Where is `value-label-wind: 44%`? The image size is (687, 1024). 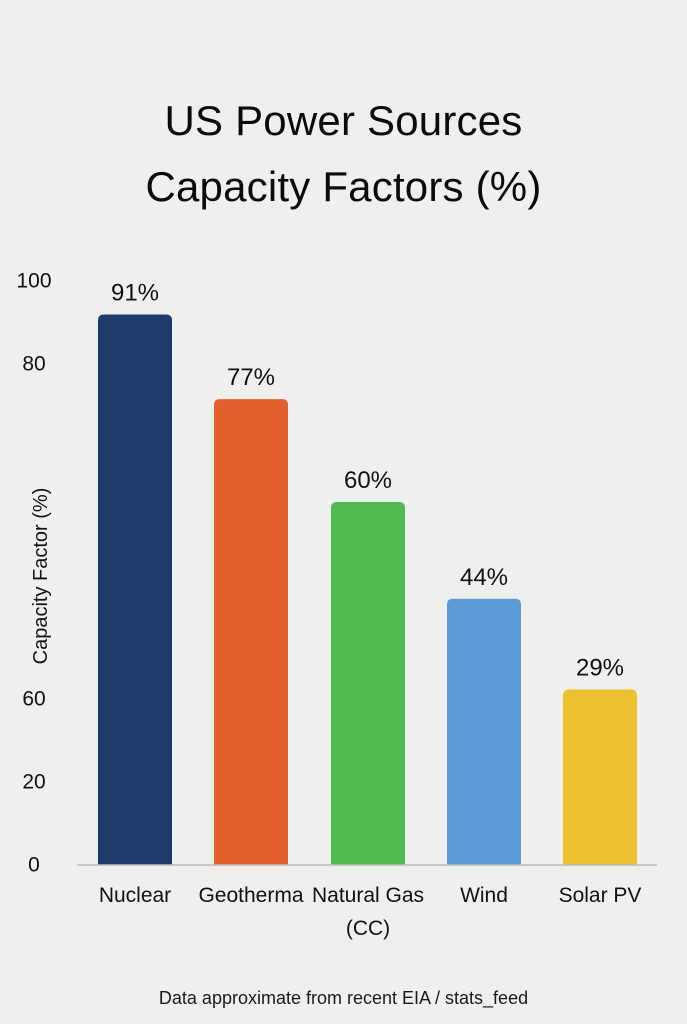 value-label-wind: 44% is located at coordinates (484, 577).